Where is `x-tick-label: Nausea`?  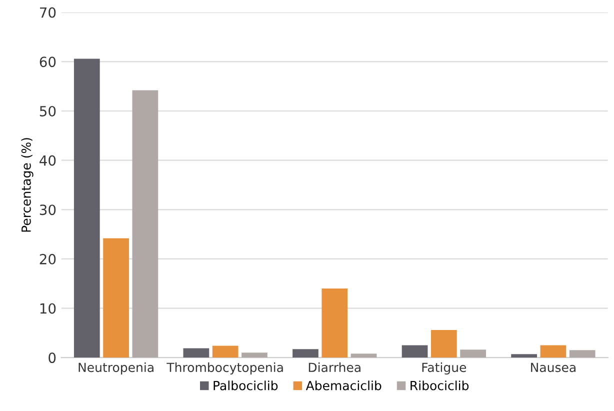 x-tick-label: Nausea is located at coordinates (553, 367).